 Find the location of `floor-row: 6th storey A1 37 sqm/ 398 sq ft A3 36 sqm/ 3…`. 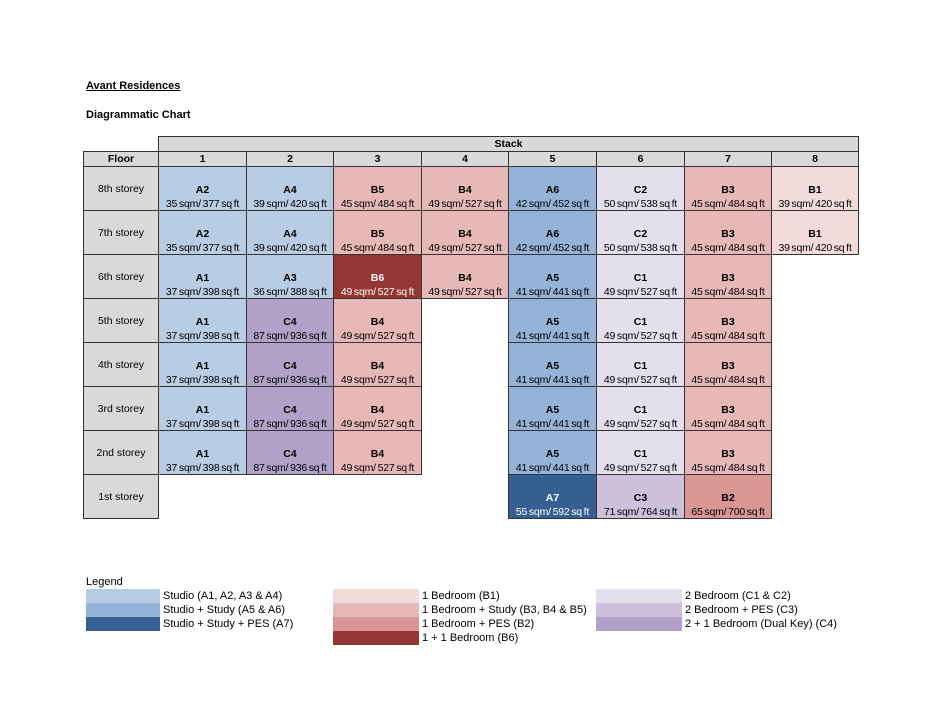

floor-row: 6th storey A1 37 sqm/ 398 sq ft A3 36 sqm/ 3… is located at coordinates (471, 276).